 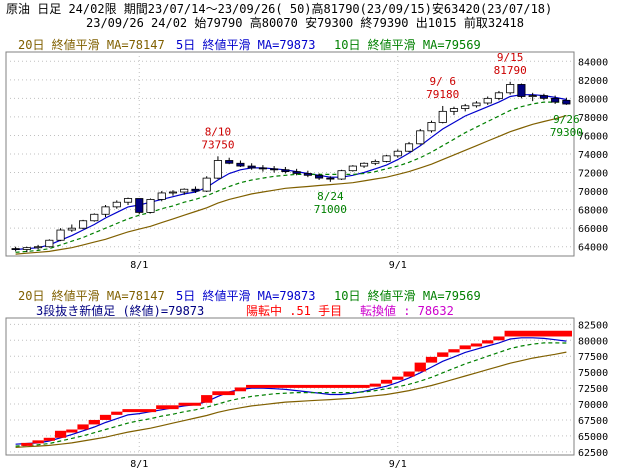 What do you see at coordinates (91, 45) in the screenshot?
I see `top-legend-ma20: 20日 終値平滑 MA=78147` at bounding box center [91, 45].